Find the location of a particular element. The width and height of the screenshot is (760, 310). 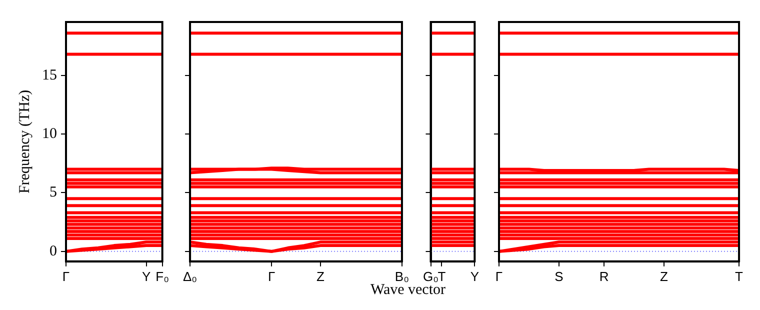

x-tick-label: S is located at coordinates (559, 276).